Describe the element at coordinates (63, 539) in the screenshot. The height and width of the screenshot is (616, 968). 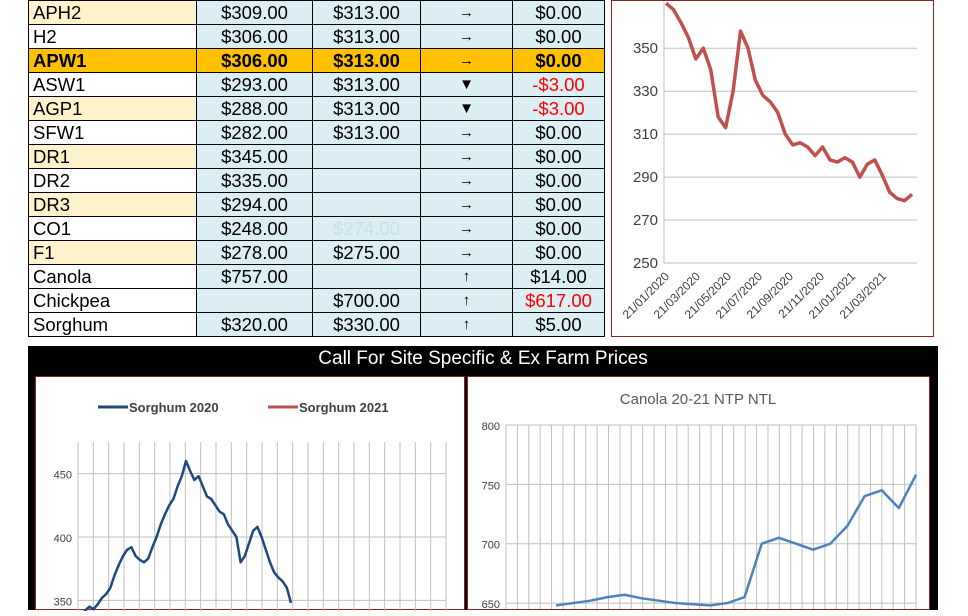
I see `y-tick-label: 400` at that location.